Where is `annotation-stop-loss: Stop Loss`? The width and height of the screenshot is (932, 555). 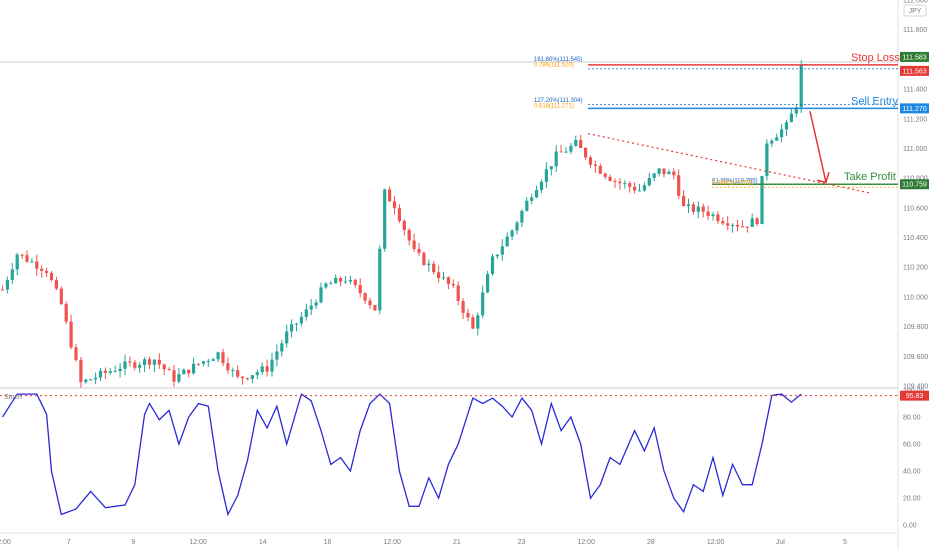
annotation-stop-loss: Stop Loss is located at coordinates (875, 58).